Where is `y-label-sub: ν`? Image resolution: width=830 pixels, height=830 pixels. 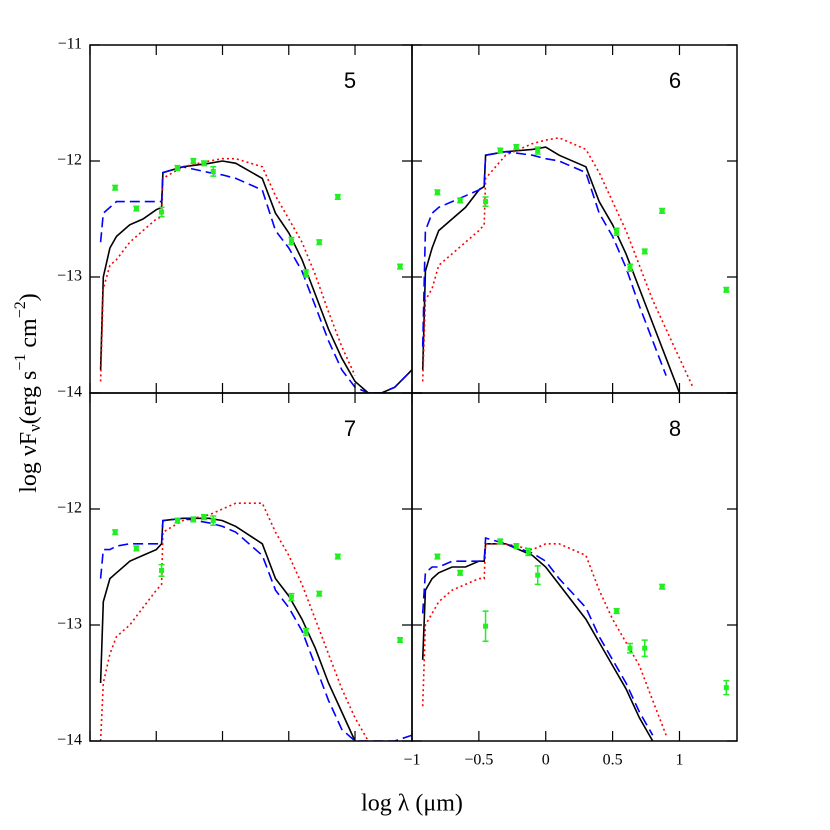
y-label-sub: ν is located at coordinates (34, 428).